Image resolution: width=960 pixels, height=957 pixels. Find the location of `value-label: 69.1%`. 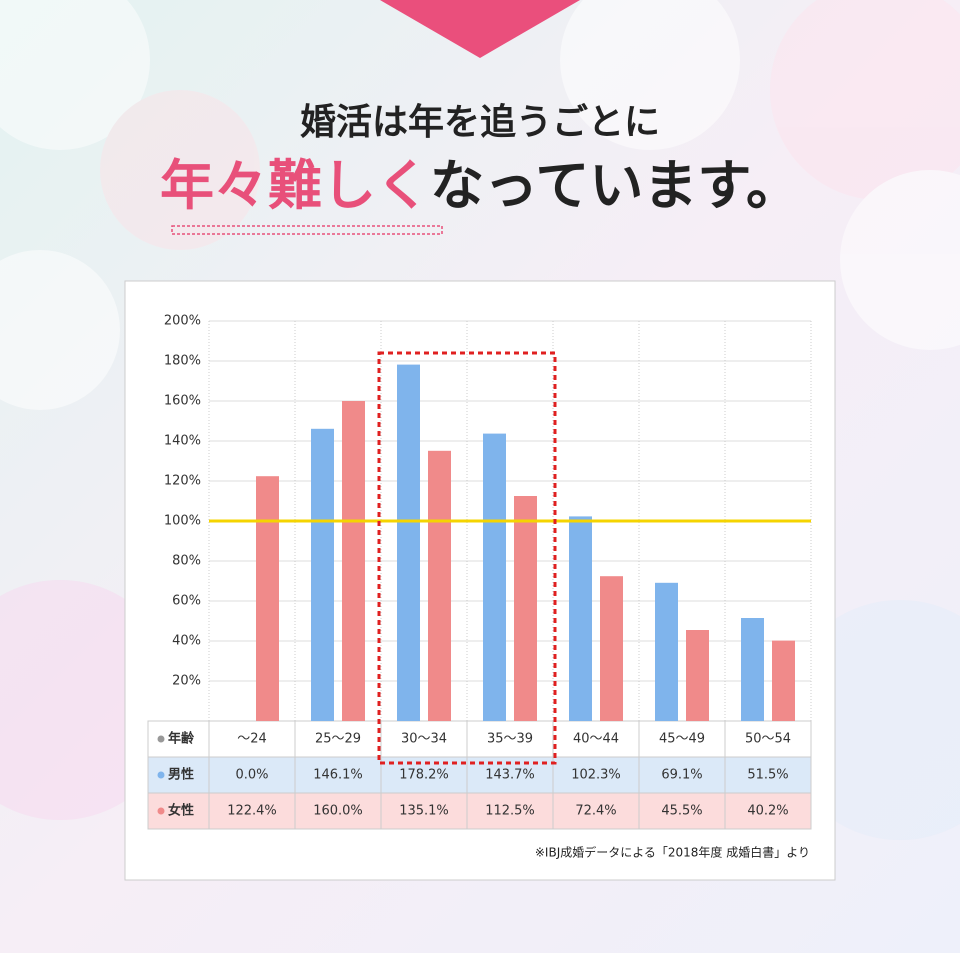

value-label: 69.1% is located at coordinates (681, 775).